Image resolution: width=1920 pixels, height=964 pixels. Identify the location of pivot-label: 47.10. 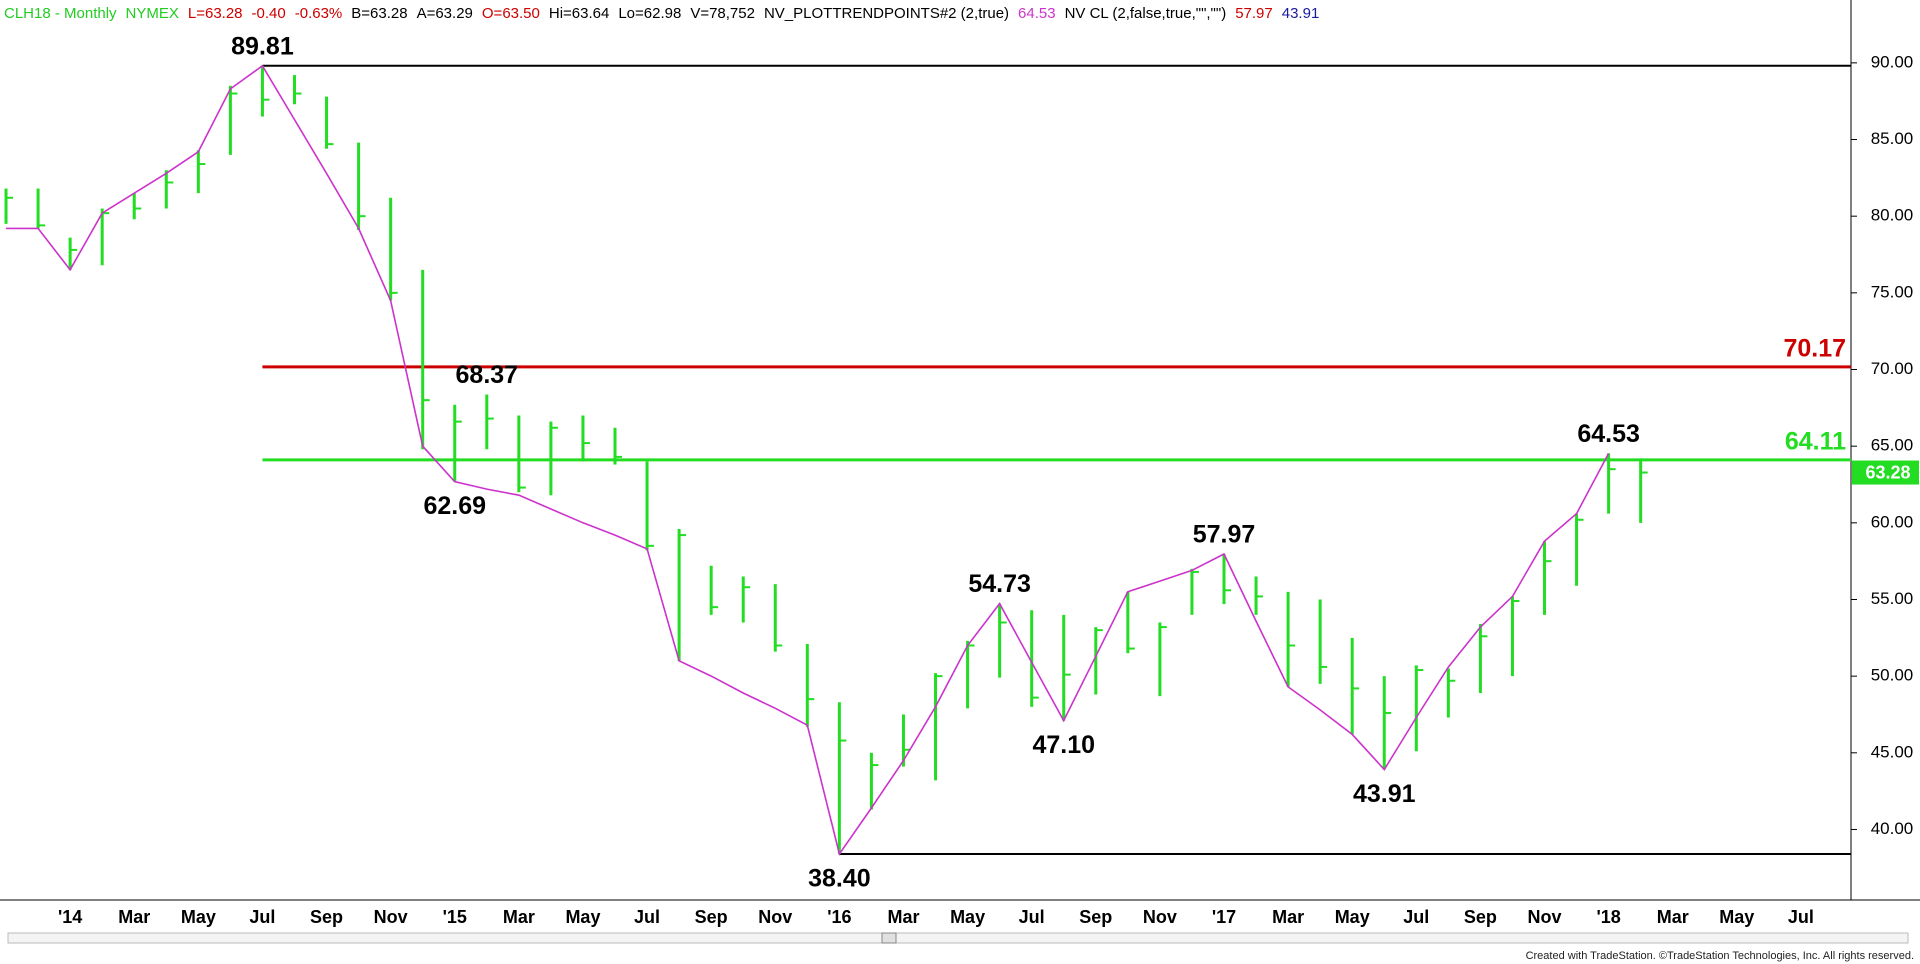
(1063, 745).